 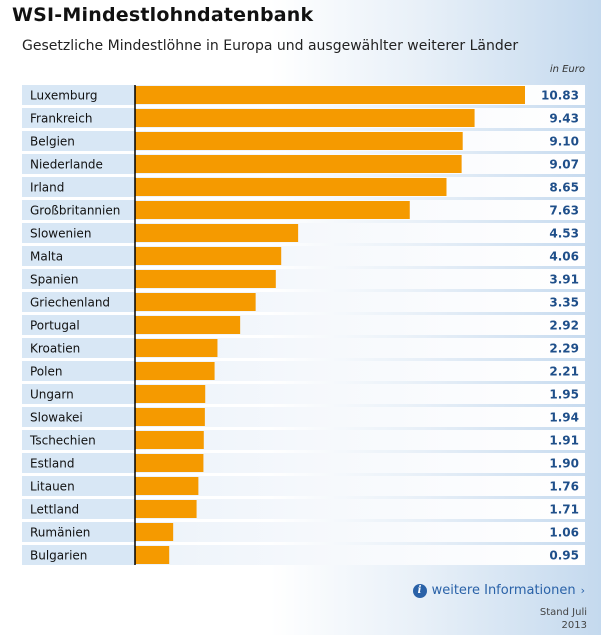 What do you see at coordinates (564, 533) in the screenshot?
I see `value-label: 1.06` at bounding box center [564, 533].